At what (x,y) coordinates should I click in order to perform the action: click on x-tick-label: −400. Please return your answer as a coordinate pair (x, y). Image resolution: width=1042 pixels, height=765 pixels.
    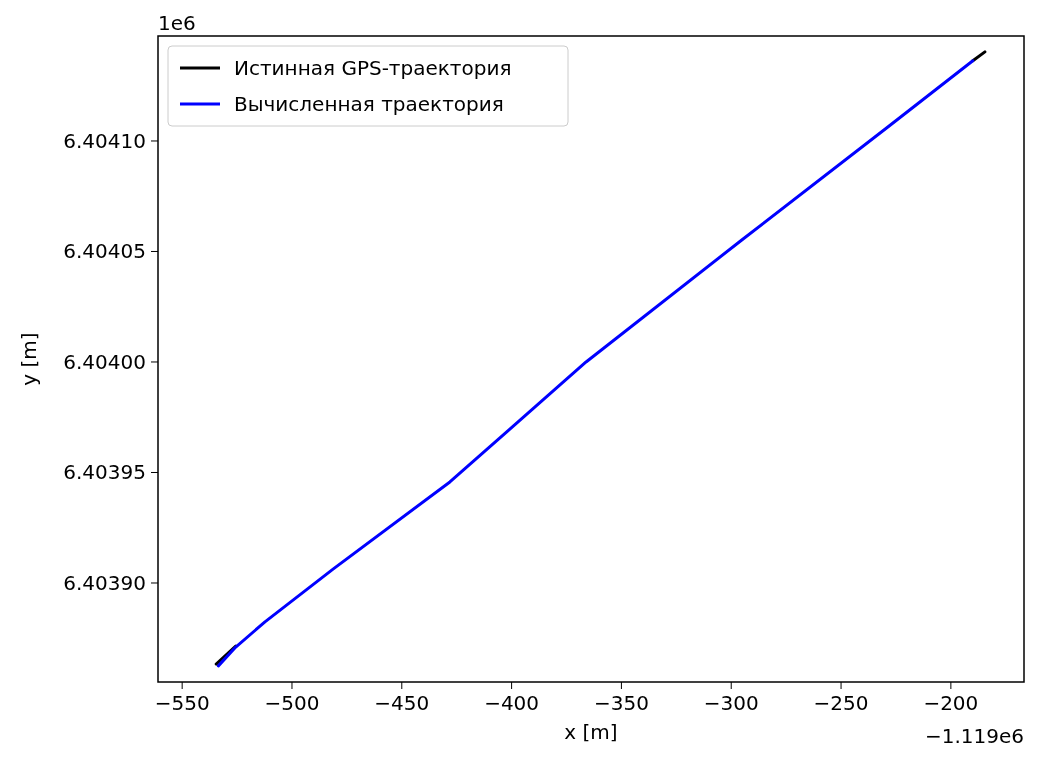
    Looking at the image, I should click on (512, 703).